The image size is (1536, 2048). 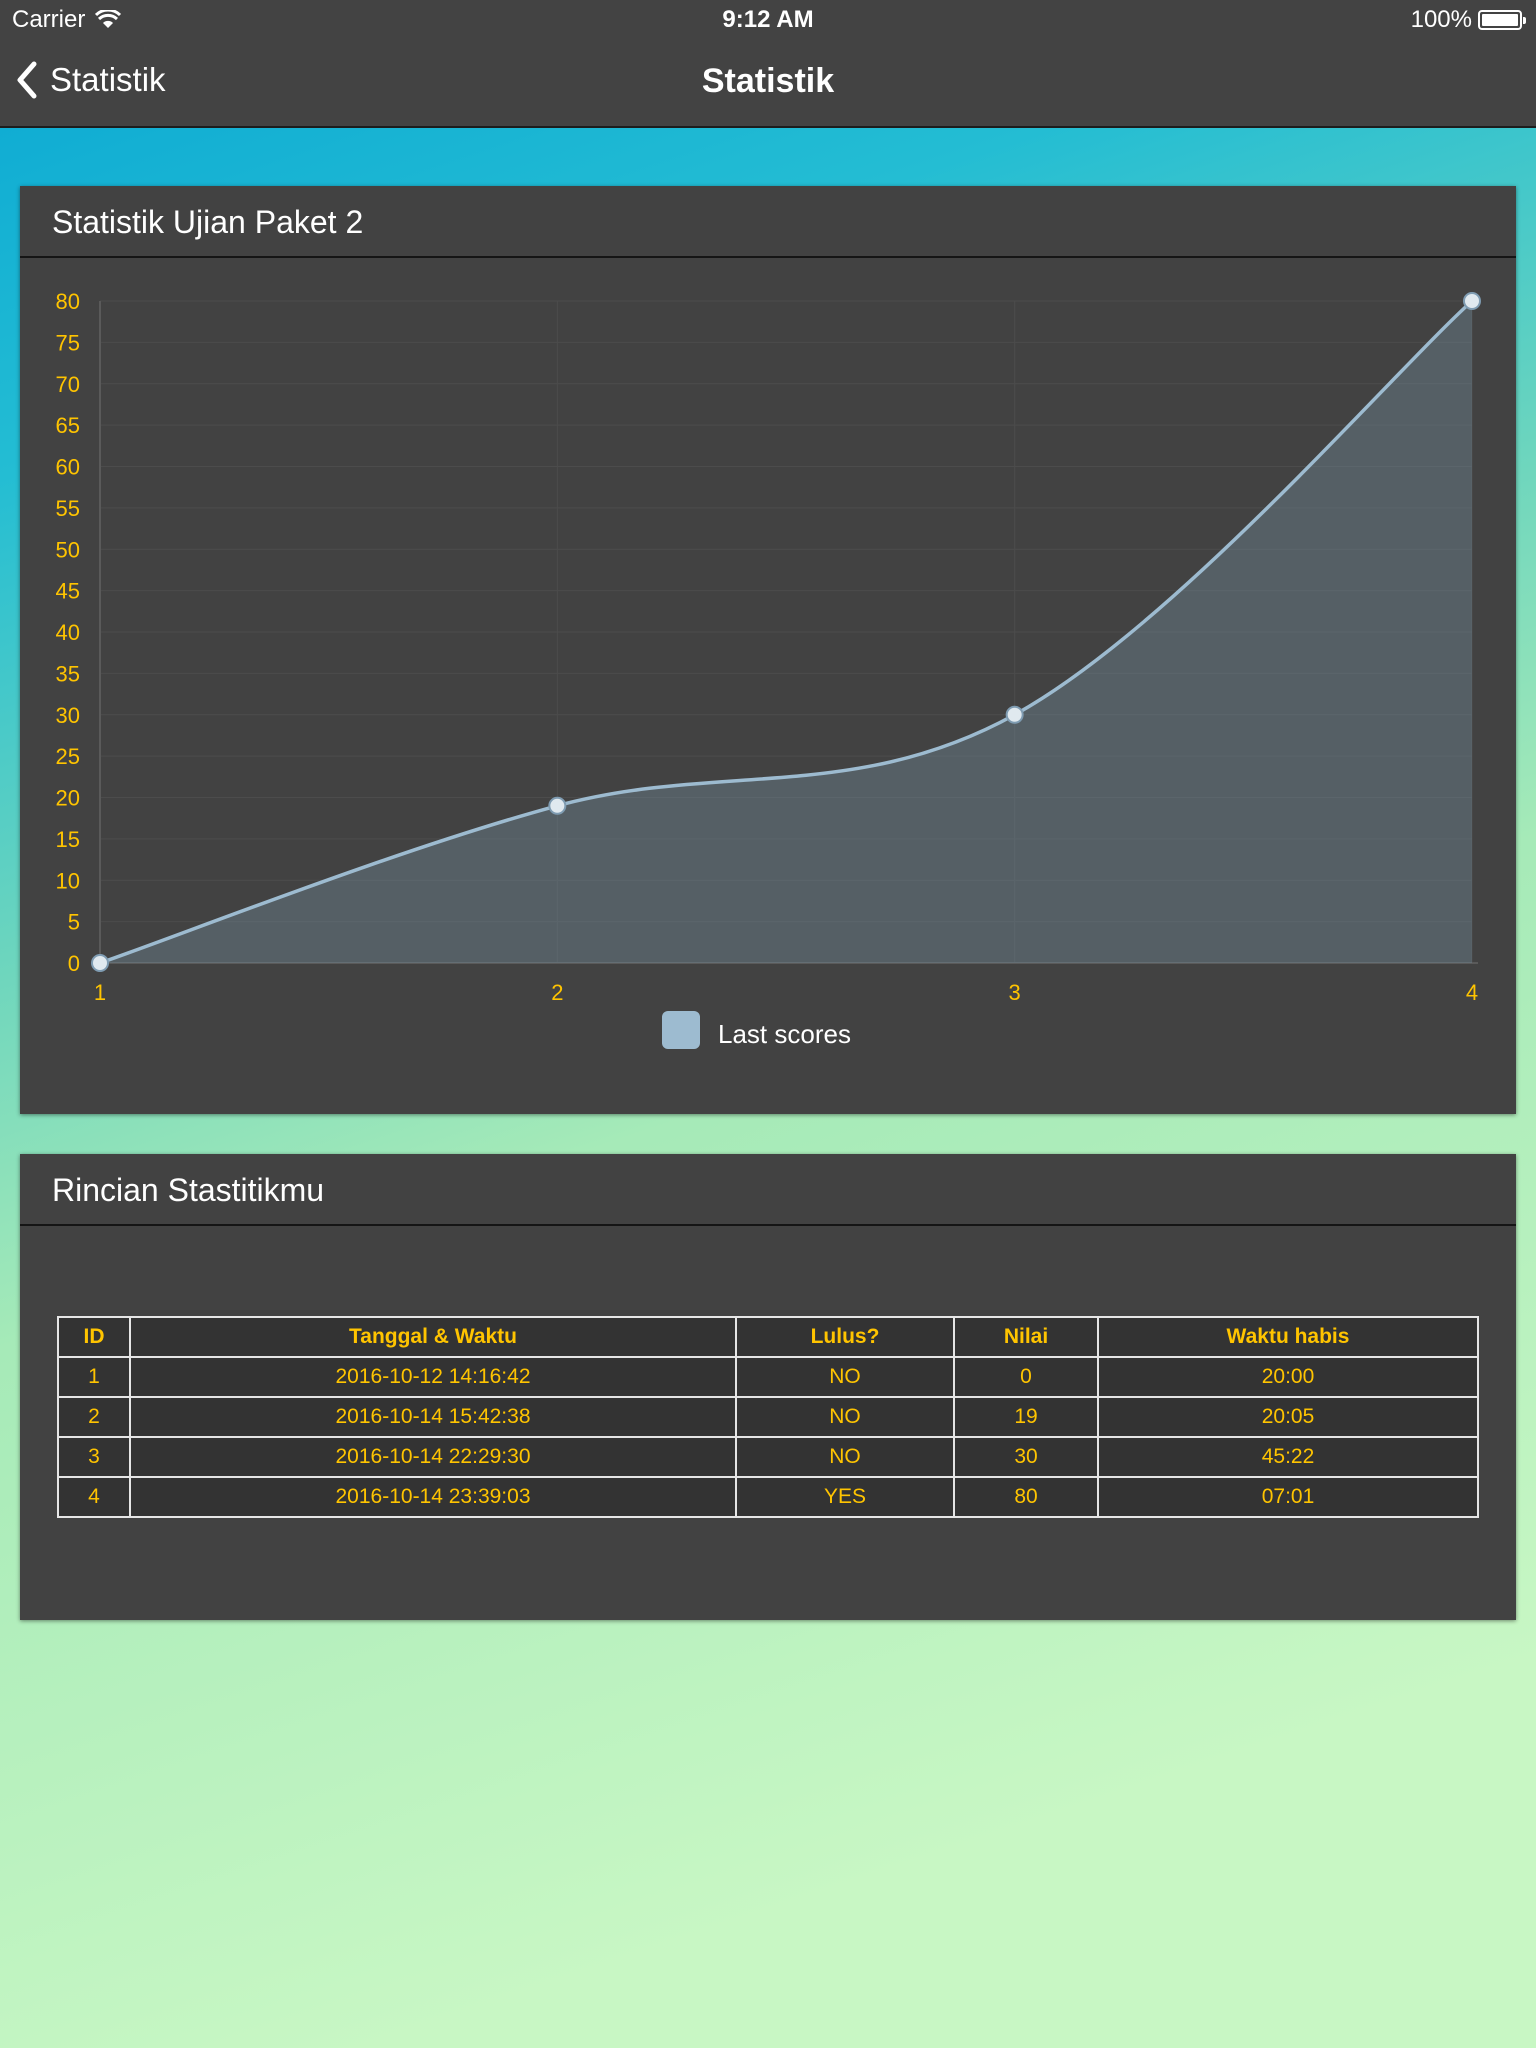 I want to click on y-tick-label: 50, so click(x=68, y=549).